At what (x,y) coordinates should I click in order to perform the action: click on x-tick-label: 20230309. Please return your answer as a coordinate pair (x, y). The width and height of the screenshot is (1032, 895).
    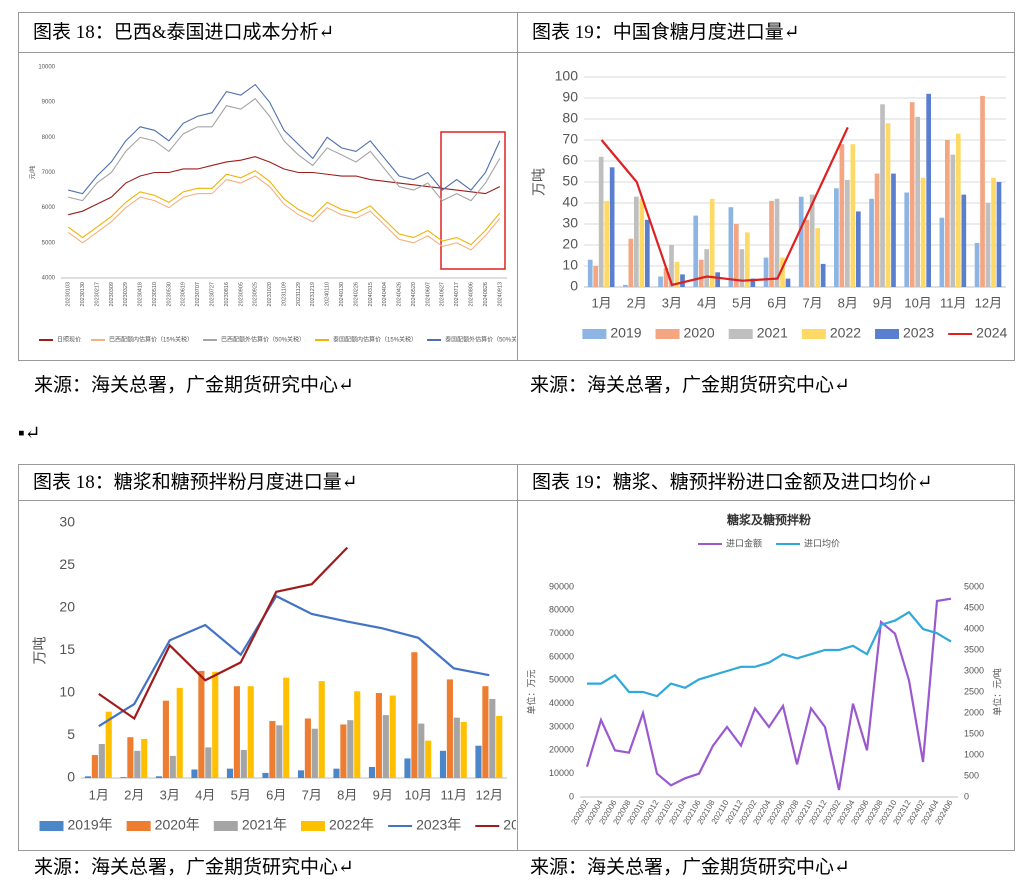
    Looking at the image, I should click on (112, 294).